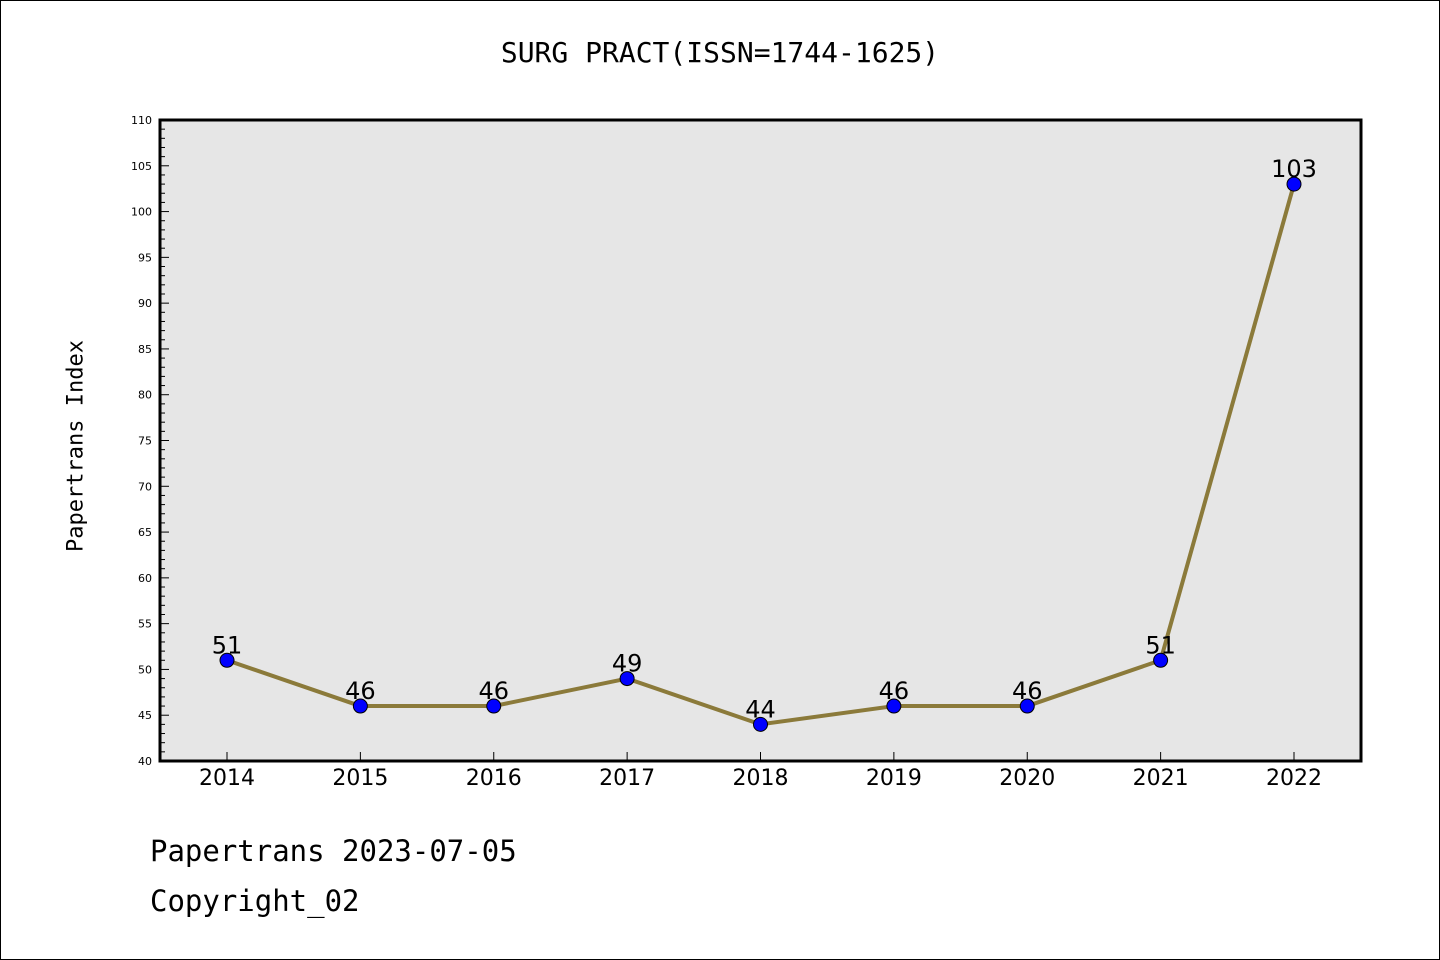  I want to click on y-tick-label: 85, so click(145, 349).